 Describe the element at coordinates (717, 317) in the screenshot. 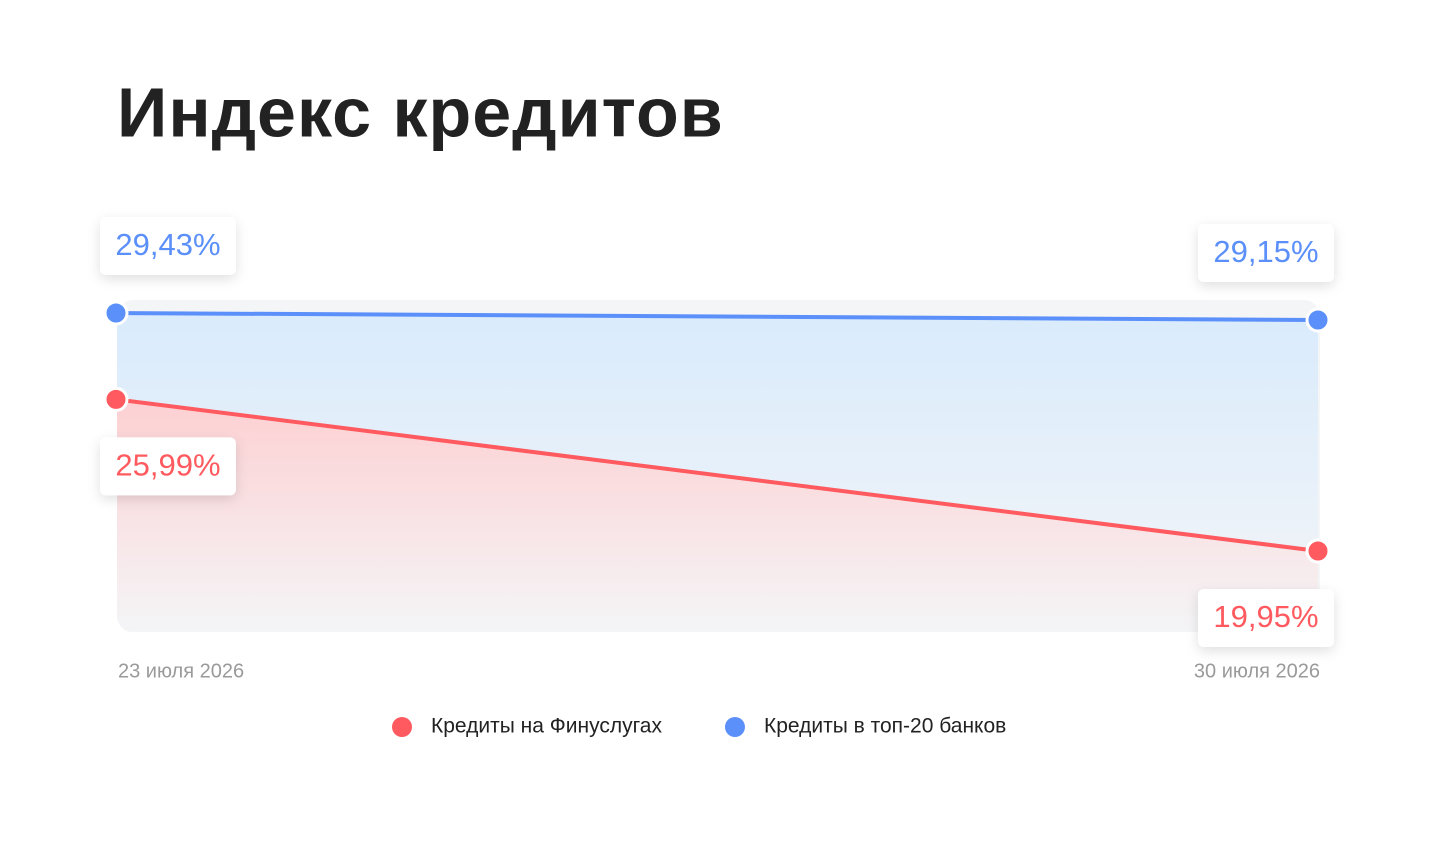

I see `line` at that location.